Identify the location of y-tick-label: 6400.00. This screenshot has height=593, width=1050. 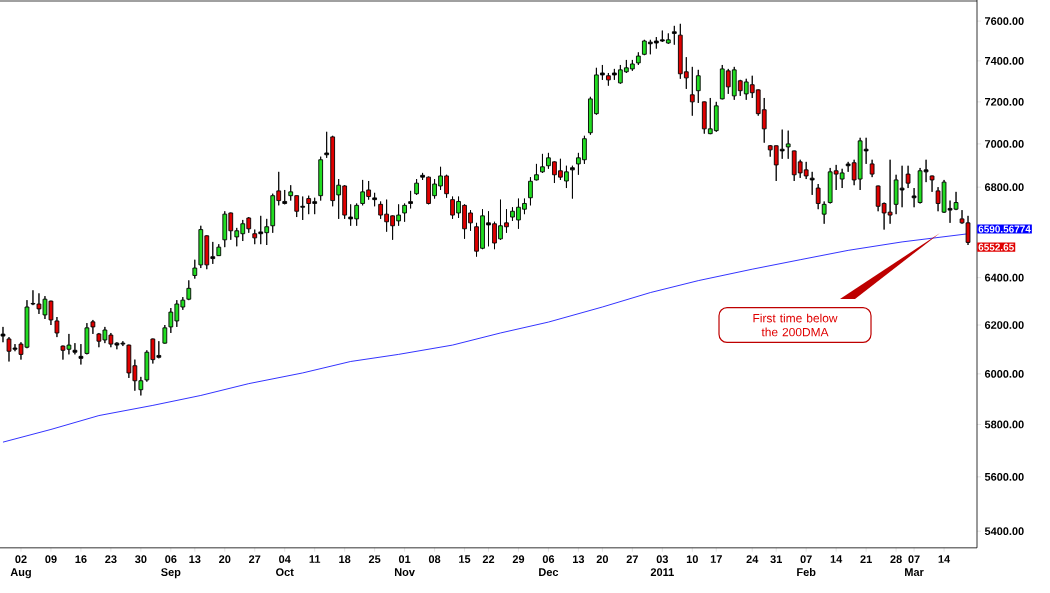
(1004, 277).